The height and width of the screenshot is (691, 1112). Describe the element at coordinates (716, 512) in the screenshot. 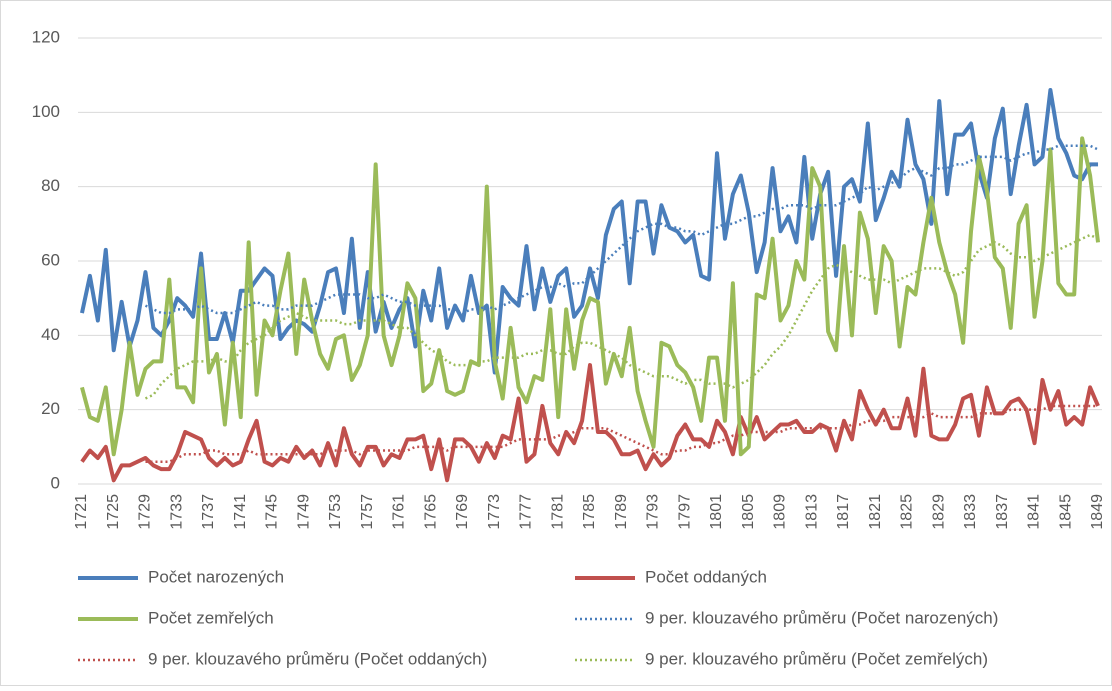

I see `x-tick-label: 1801` at that location.